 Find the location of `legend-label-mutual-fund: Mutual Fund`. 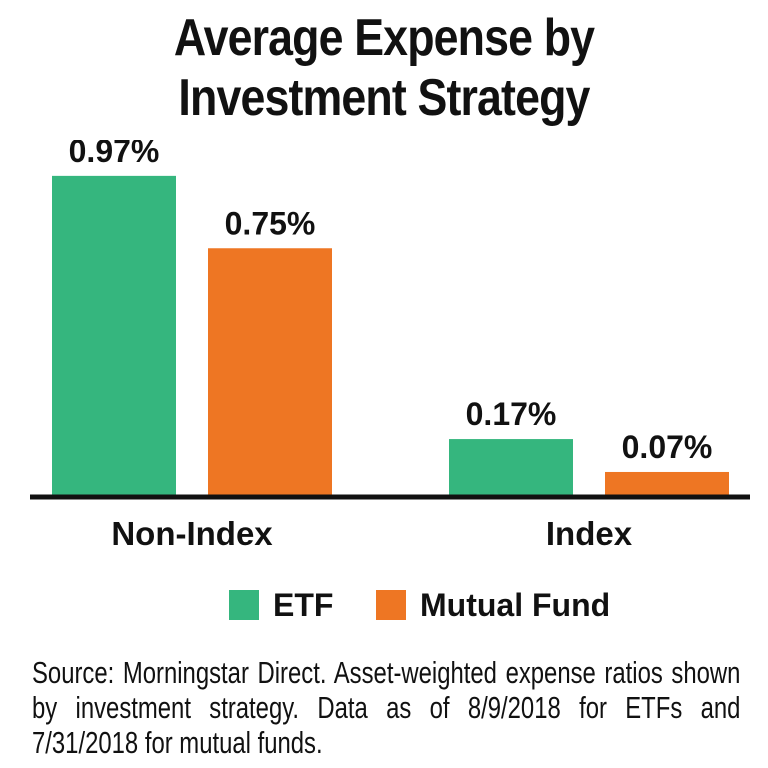

legend-label-mutual-fund: Mutual Fund is located at coordinates (515, 604).